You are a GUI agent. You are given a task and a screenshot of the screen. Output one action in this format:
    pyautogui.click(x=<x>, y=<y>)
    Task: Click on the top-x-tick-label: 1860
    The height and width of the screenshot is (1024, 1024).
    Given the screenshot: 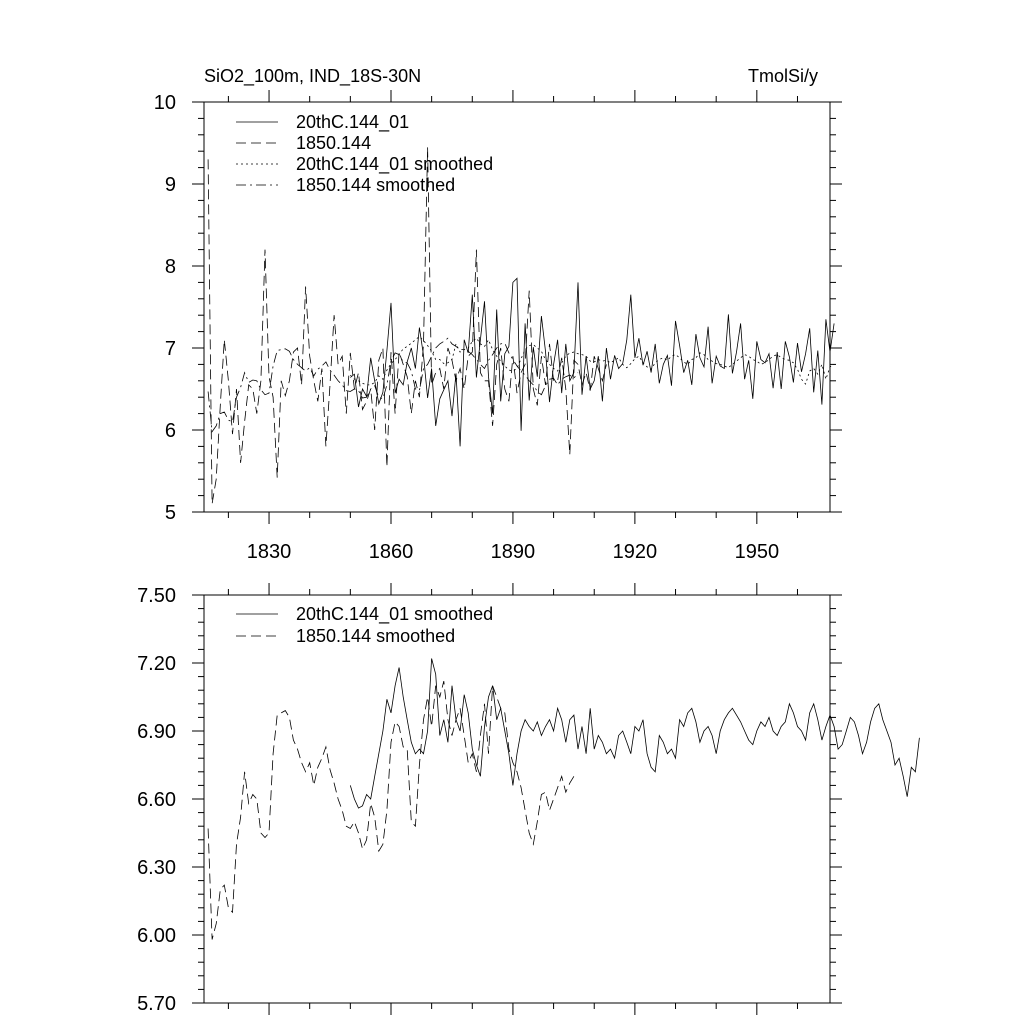 What is the action you would take?
    pyautogui.click(x=391, y=552)
    